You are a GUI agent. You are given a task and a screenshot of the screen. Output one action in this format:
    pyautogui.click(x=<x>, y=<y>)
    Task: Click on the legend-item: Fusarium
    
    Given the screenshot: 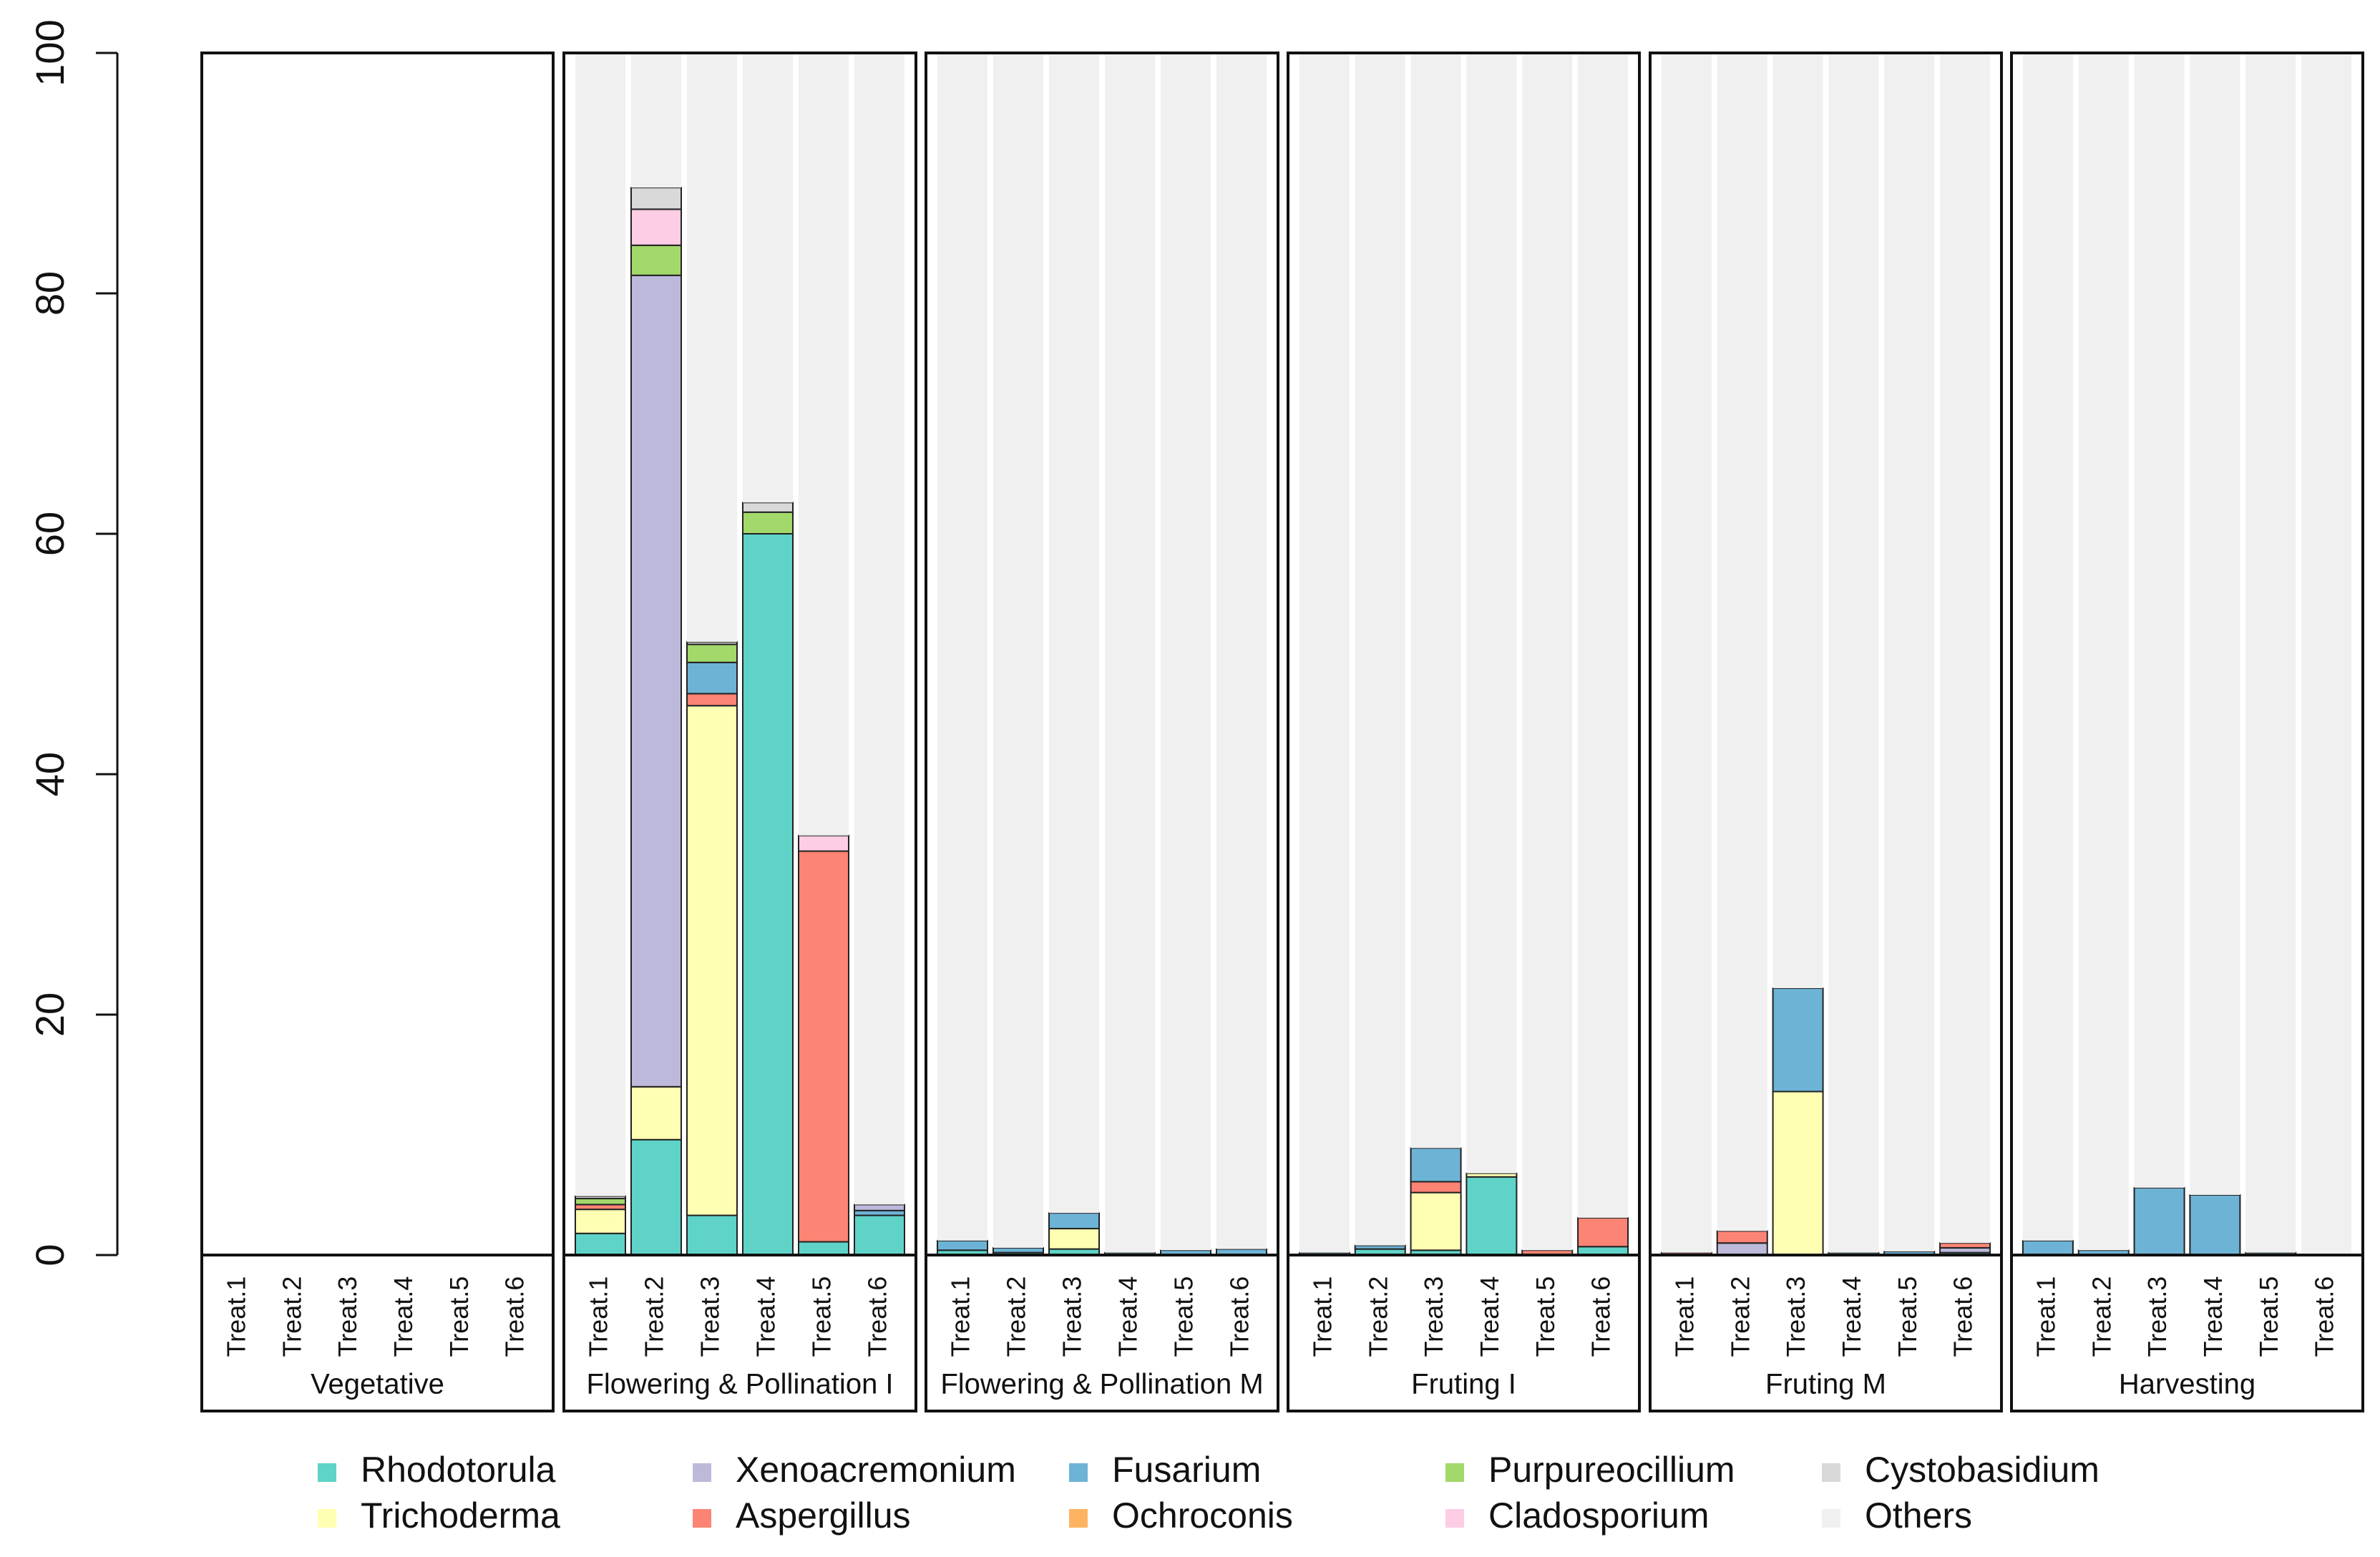 What is the action you would take?
    pyautogui.click(x=1165, y=1470)
    